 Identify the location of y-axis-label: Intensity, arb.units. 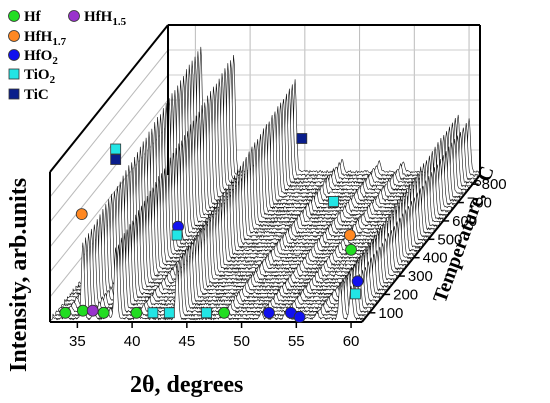
(19, 275).